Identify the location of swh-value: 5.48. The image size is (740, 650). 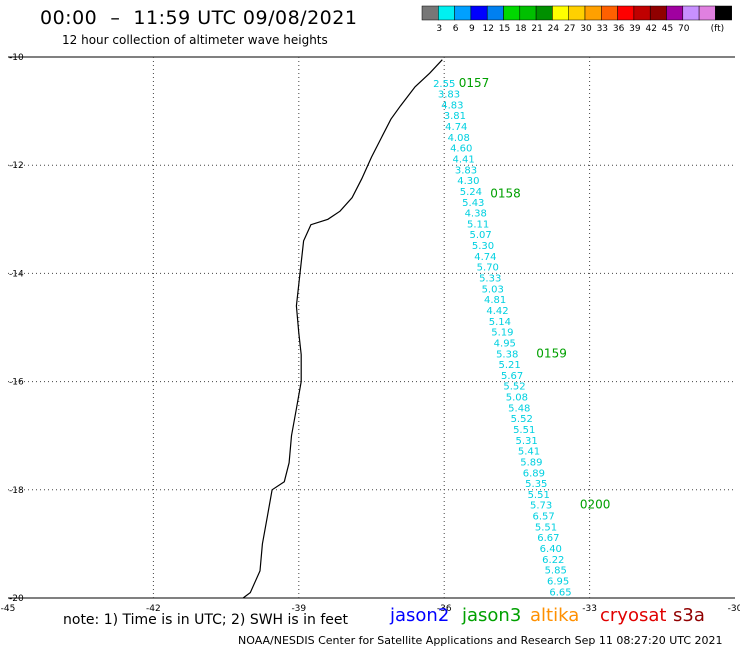
(519, 408).